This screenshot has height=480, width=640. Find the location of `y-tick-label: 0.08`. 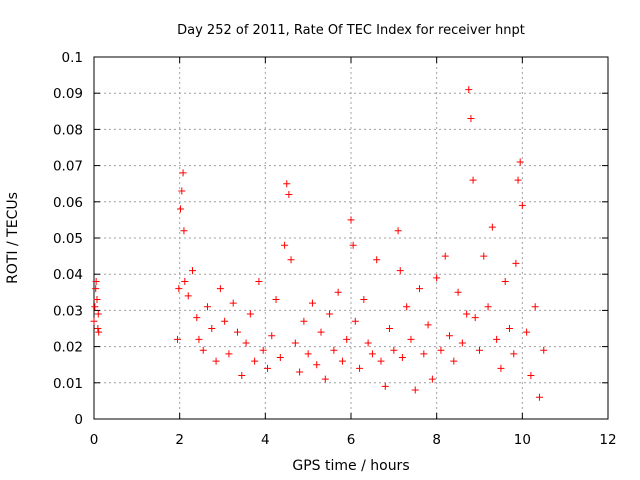

y-tick-label: 0.08 is located at coordinates (68, 130).